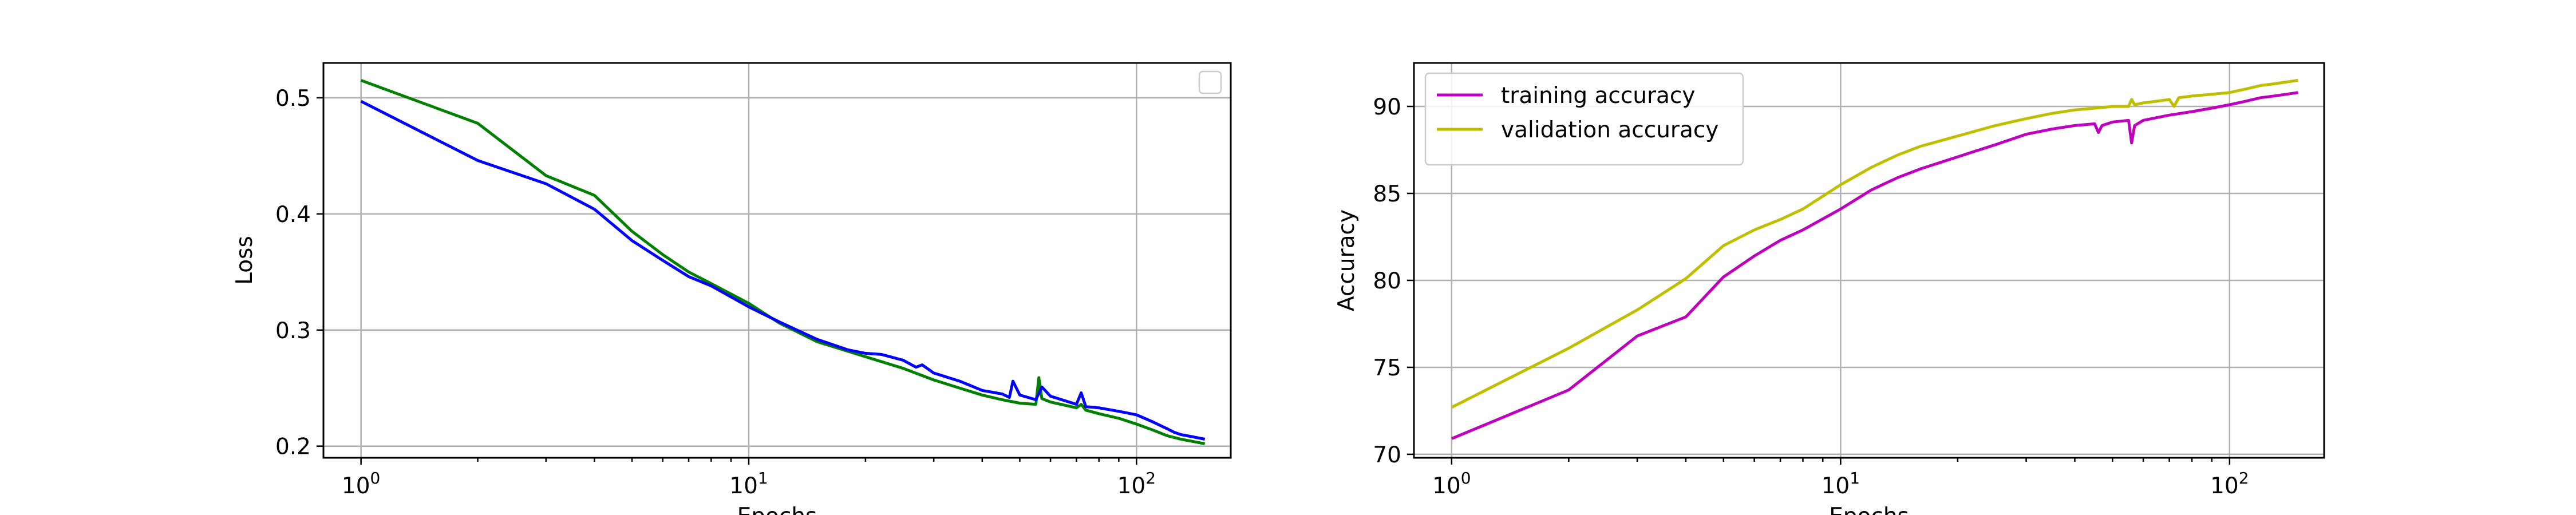 This screenshot has height=515, width=2576. Describe the element at coordinates (1387, 455) in the screenshot. I see `y-tick-label: 70` at that location.